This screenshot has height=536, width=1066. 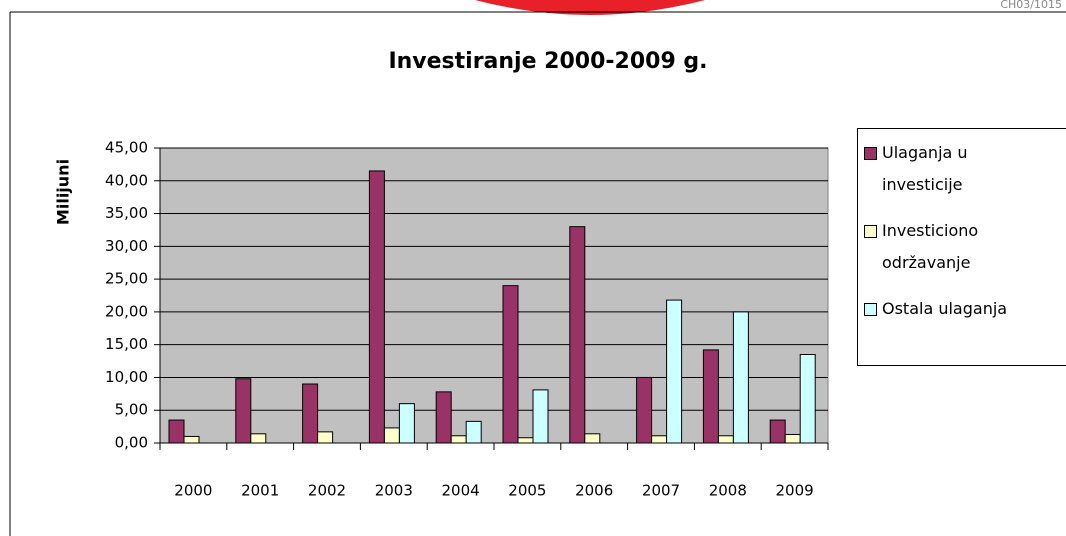 I want to click on legend-entry: Ulaganja u investicije, so click(x=964, y=169).